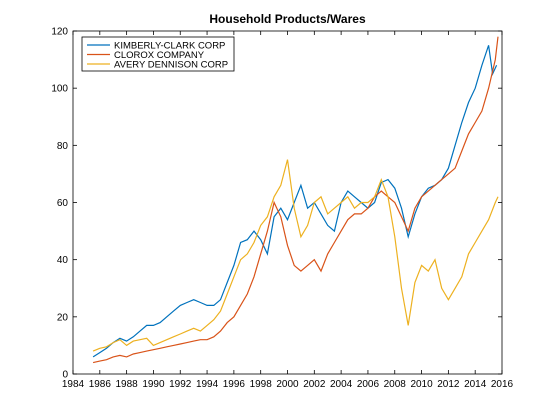 The height and width of the screenshot is (420, 560). I want to click on y-tick-label: 120, so click(59, 32).